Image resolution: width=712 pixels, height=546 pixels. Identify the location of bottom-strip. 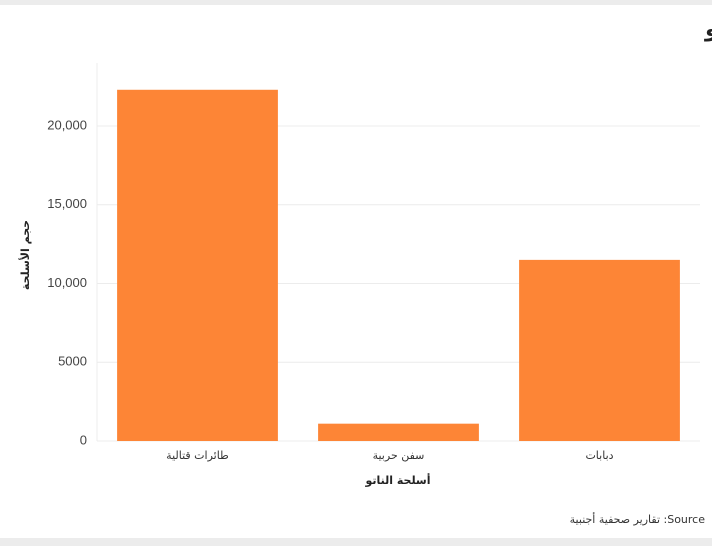
(356, 542).